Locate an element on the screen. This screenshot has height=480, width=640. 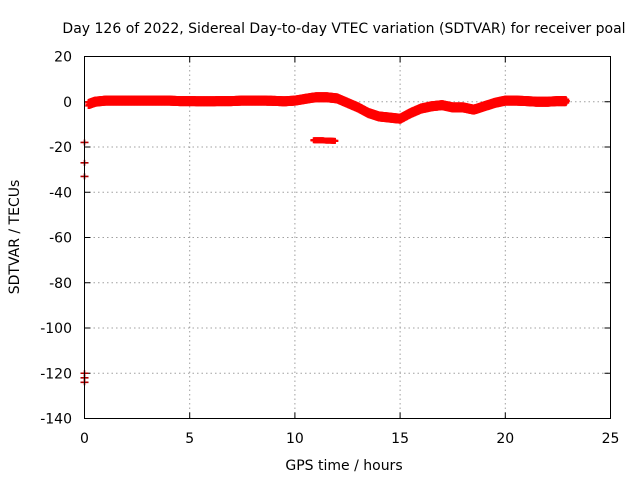
y-tick-label: -100 is located at coordinates (56, 329).